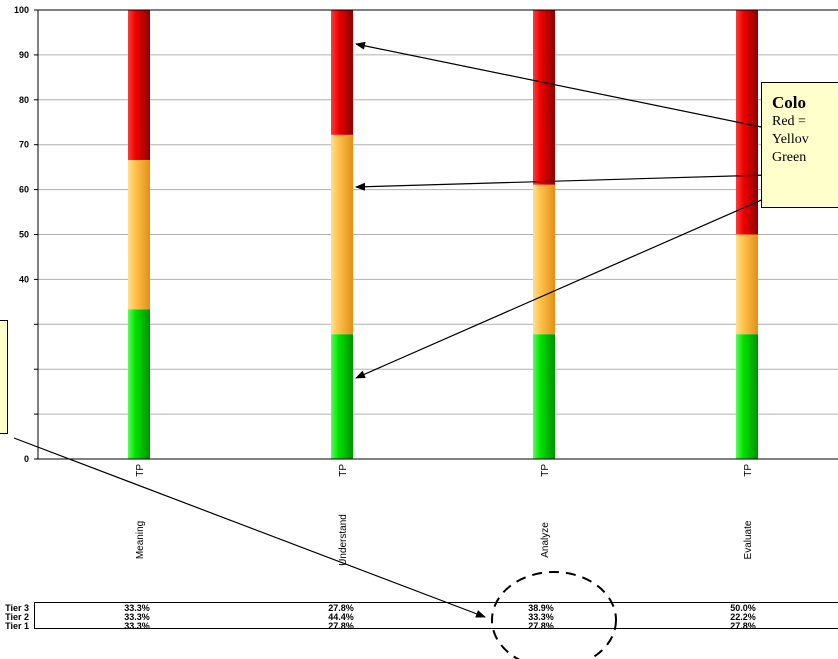  What do you see at coordinates (444, 515) in the screenshot?
I see `x-axis-labels: TP Meaning TP Understand TP Analyze TP Evaluate` at bounding box center [444, 515].